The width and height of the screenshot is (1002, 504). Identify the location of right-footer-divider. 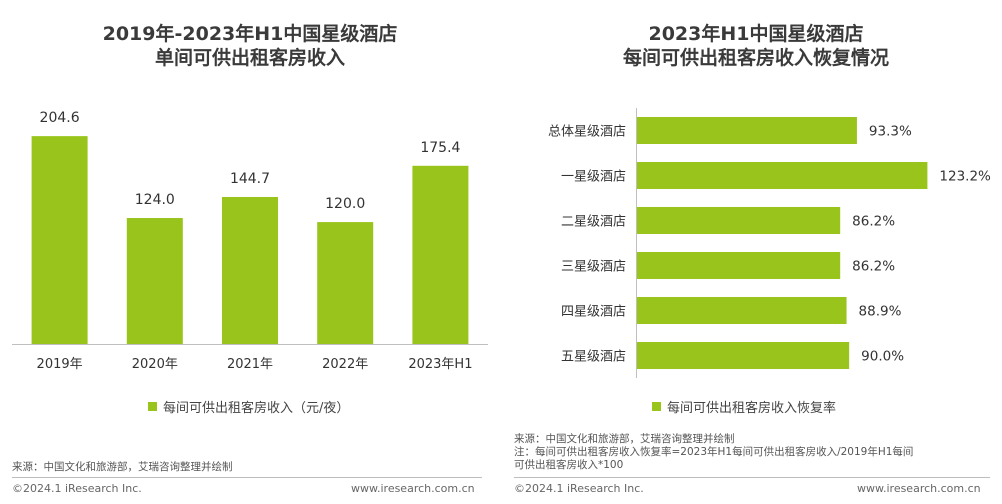
(752, 477).